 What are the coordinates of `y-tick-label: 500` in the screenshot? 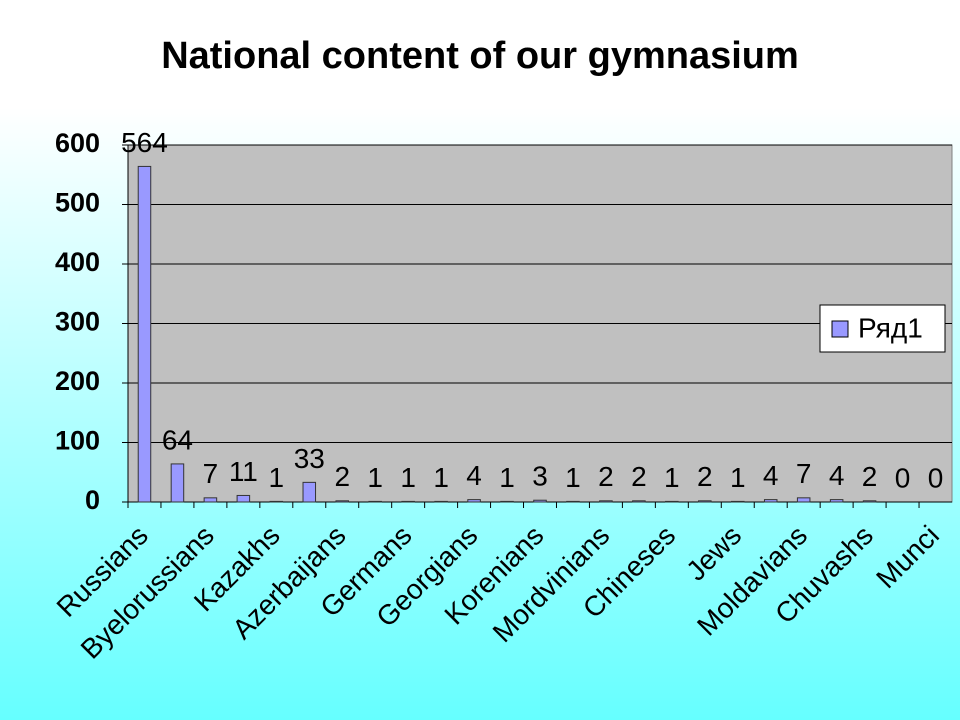 It's located at (77, 203).